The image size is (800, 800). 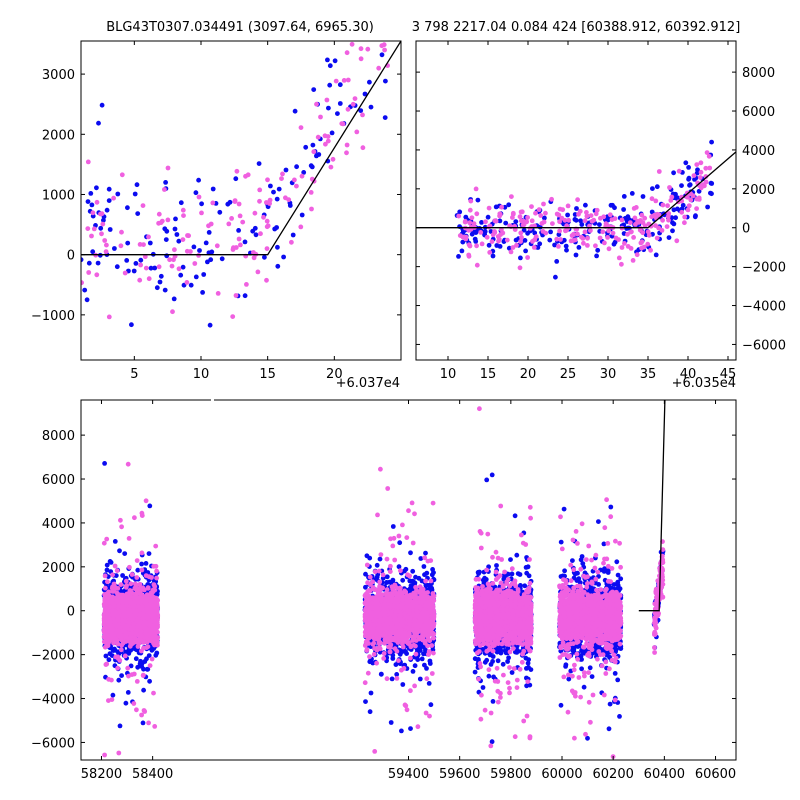 What do you see at coordinates (758, 112) in the screenshot?
I see `y-tick-label: 6000` at bounding box center [758, 112].